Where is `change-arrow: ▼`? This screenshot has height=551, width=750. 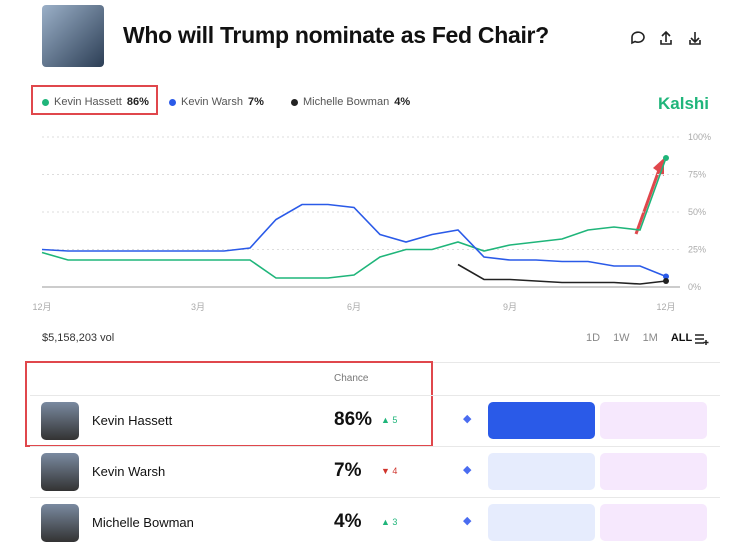 change-arrow: ▼ is located at coordinates (387, 471).